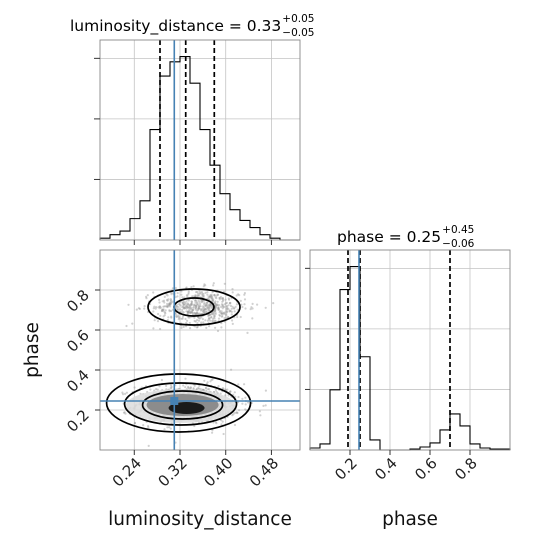 Image resolution: width=550 pixels, height=550 pixels. What do you see at coordinates (426, 469) in the screenshot?
I see `x-tick-label: 0.6` at bounding box center [426, 469].